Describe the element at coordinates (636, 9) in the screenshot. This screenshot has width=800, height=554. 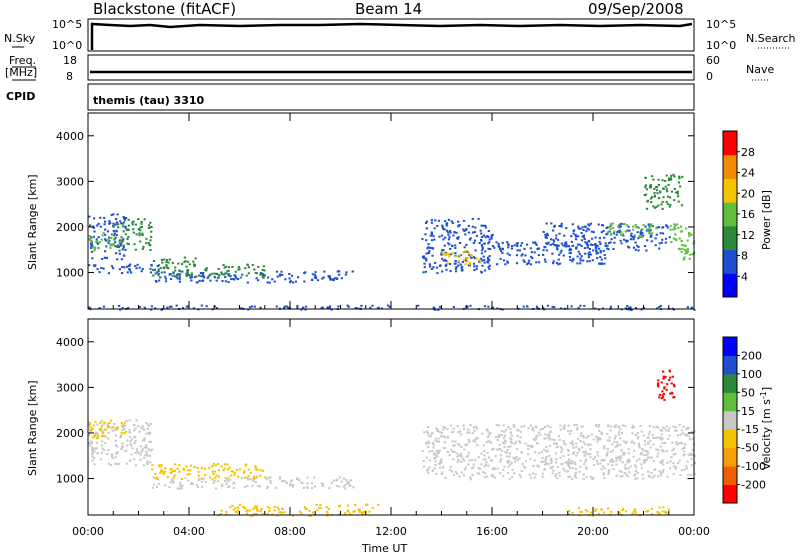
I see `date-title: 09/Sep/2008` at that location.